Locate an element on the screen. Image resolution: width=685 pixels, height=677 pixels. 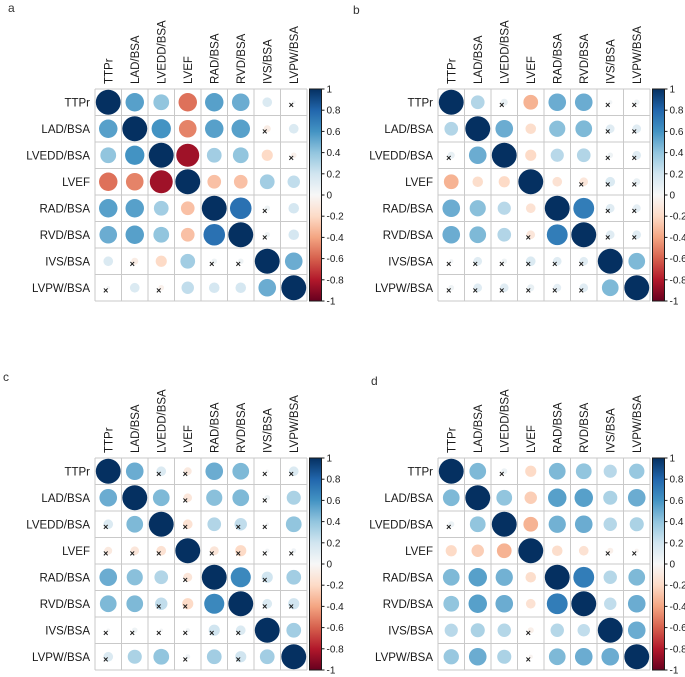
col-label: RVD/BSA is located at coordinates (242, 58).